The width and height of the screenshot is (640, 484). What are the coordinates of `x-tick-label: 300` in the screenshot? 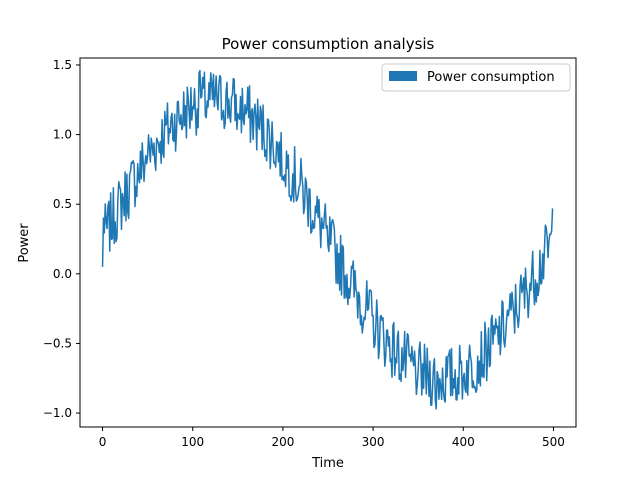 It's located at (373, 442).